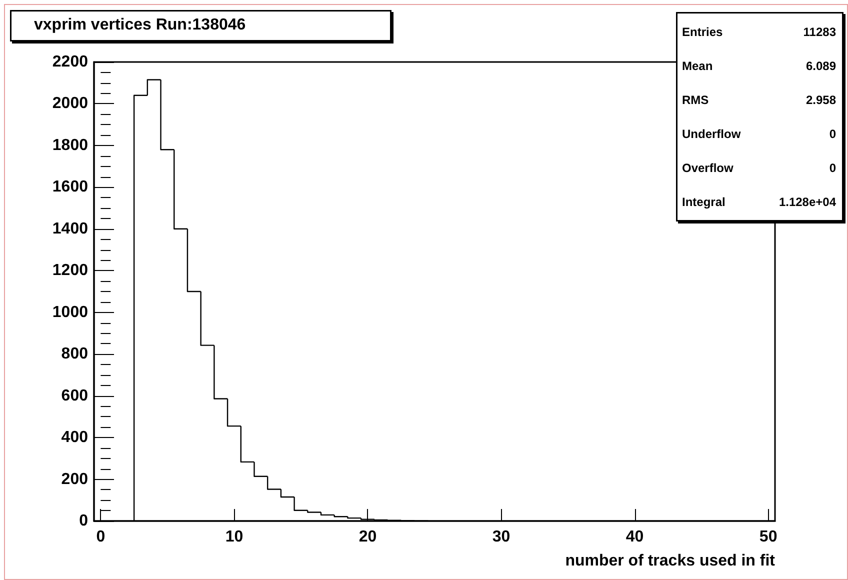 Image resolution: width=848 pixels, height=580 pixels. Describe the element at coordinates (74, 354) in the screenshot. I see `y-tick-label: 800` at that location.